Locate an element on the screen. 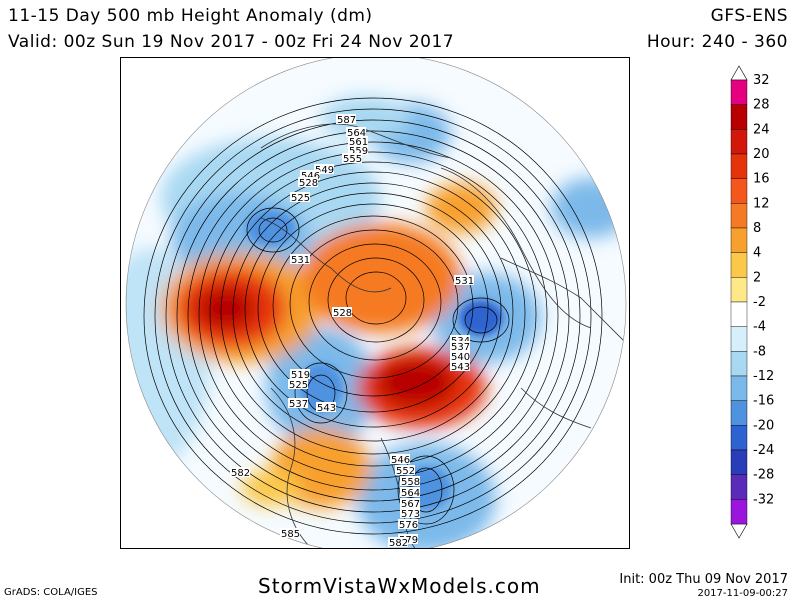 This screenshot has width=800, height=600. contour-label: 573 is located at coordinates (410, 514).